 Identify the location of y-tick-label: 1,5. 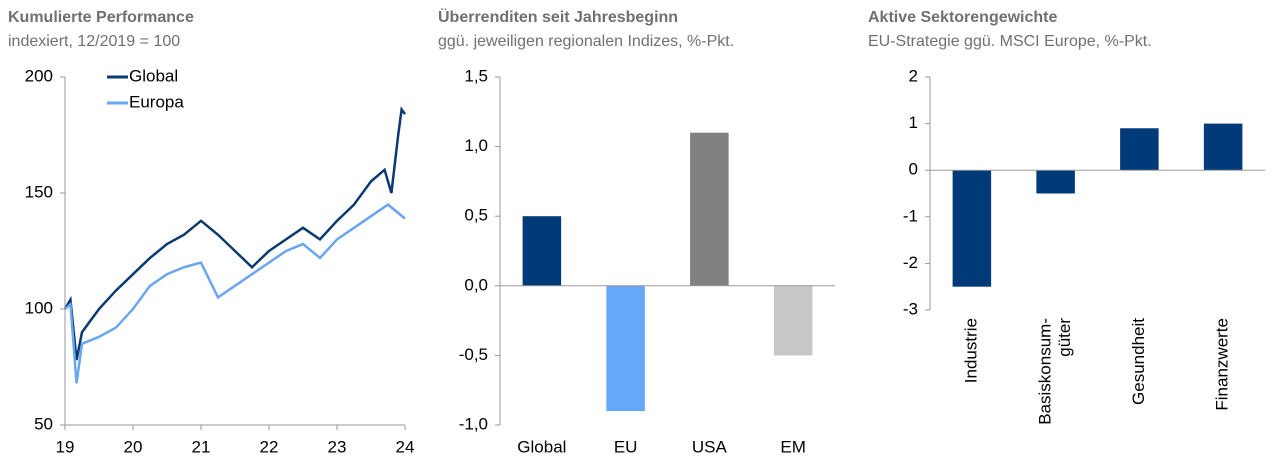
(476, 75).